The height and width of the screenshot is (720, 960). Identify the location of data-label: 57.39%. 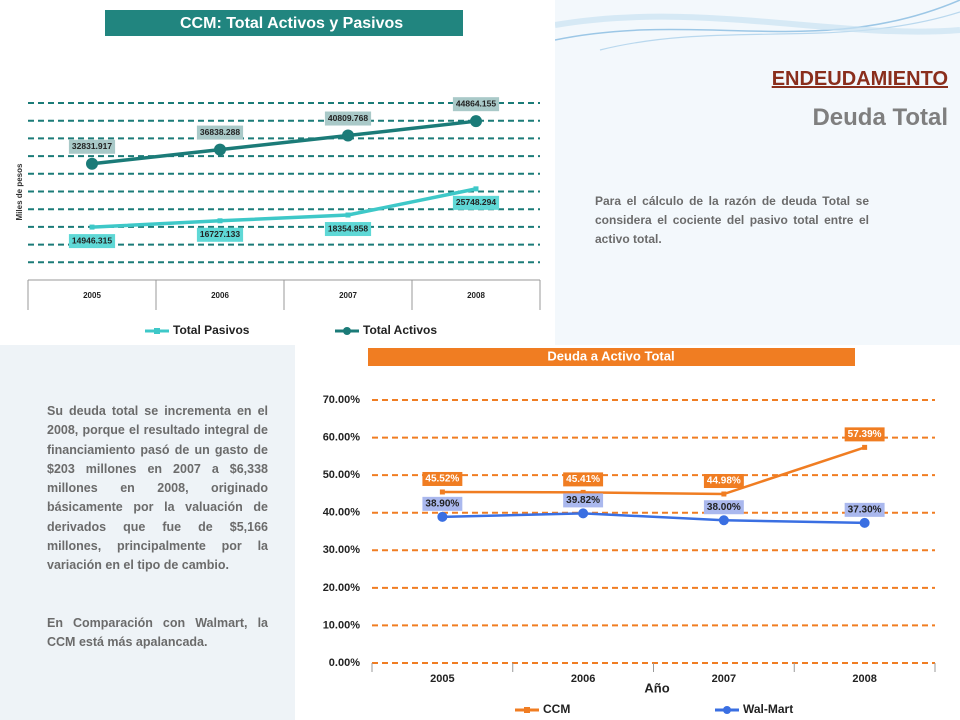
(865, 434).